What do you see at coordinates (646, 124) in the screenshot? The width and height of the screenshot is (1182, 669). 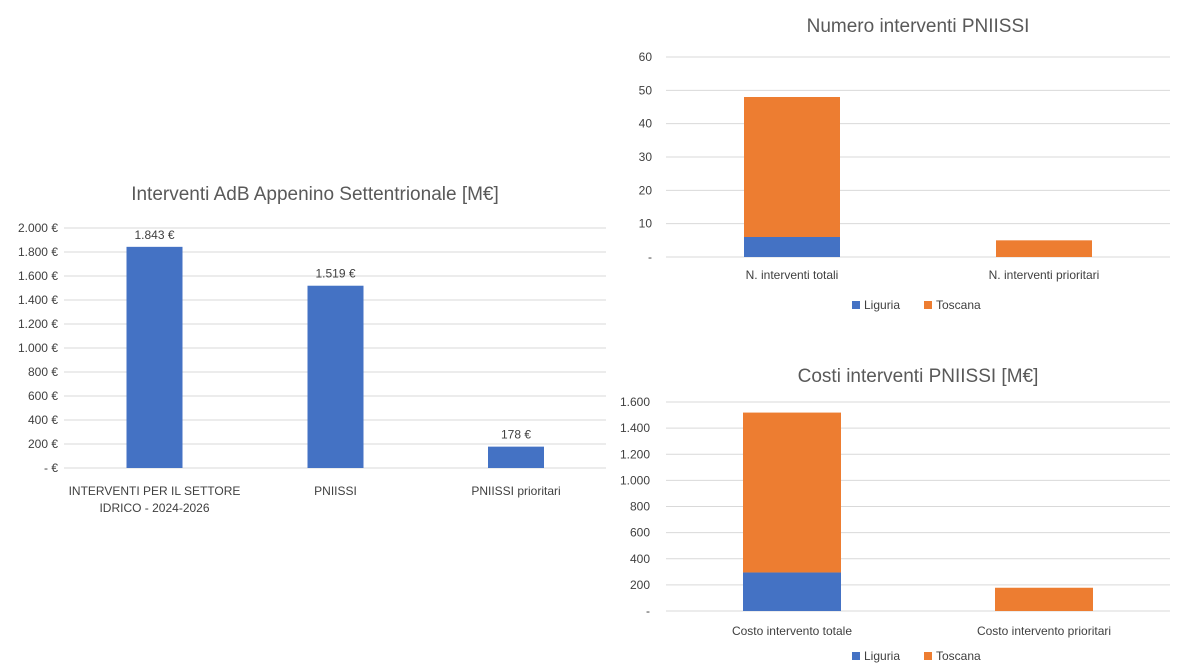 I see `y-tick-label: 40` at bounding box center [646, 124].